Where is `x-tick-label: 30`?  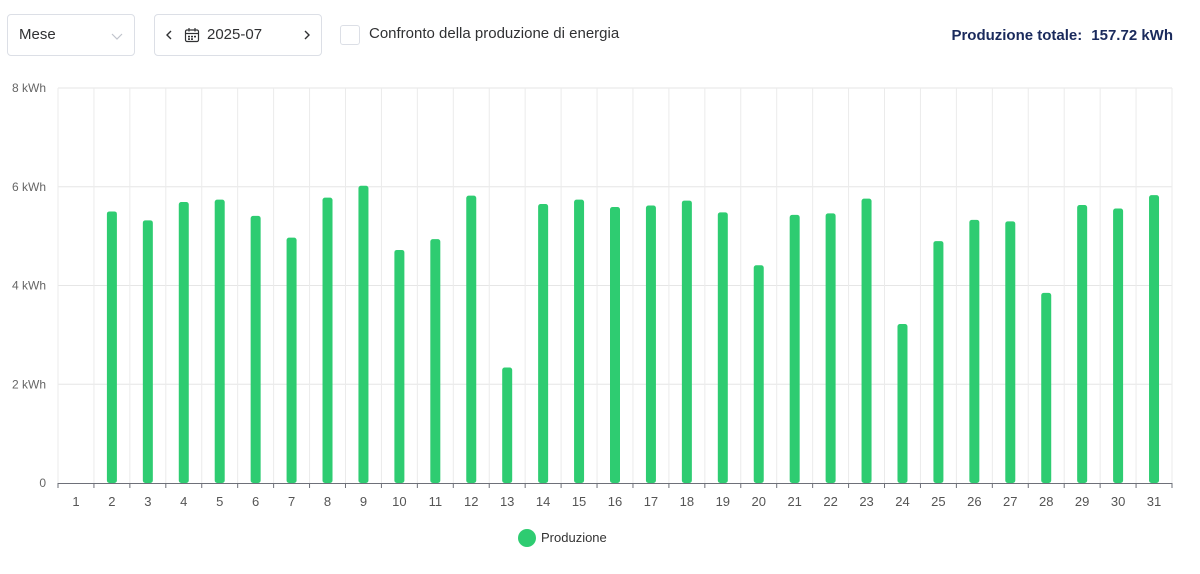
x-tick-label: 30 is located at coordinates (1118, 501).